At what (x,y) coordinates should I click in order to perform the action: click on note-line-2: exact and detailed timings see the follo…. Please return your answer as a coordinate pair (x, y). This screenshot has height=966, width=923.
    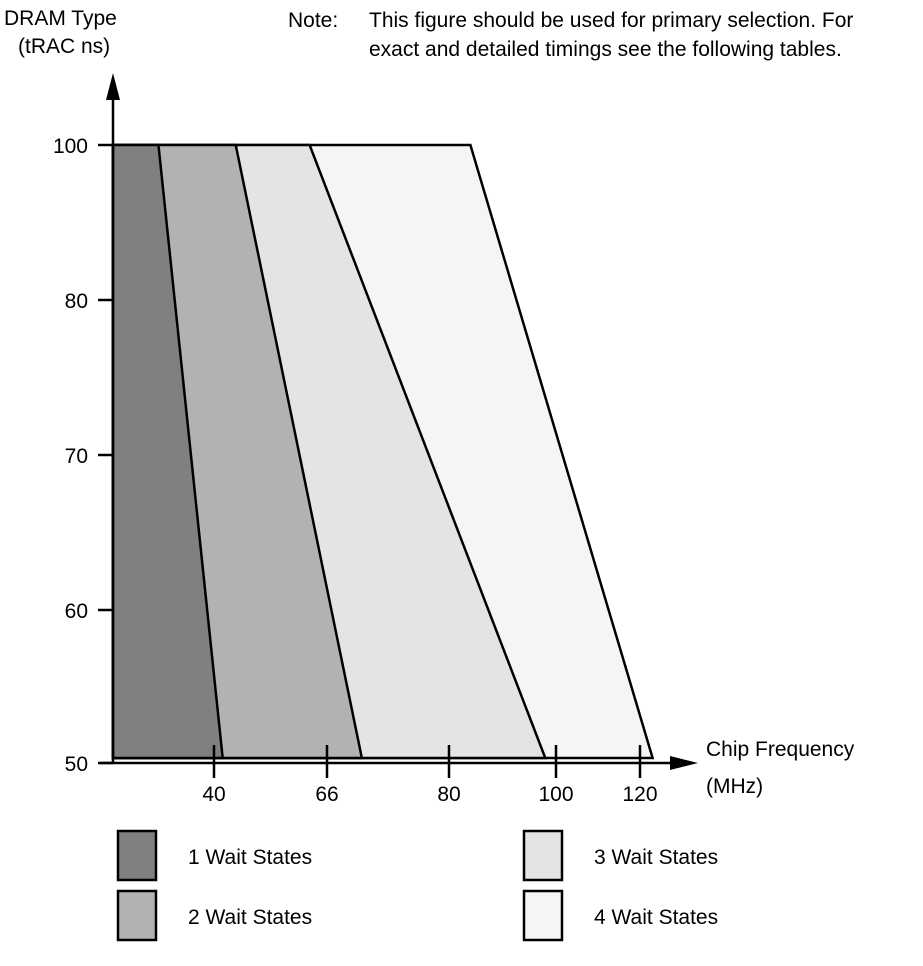
    Looking at the image, I should click on (605, 49).